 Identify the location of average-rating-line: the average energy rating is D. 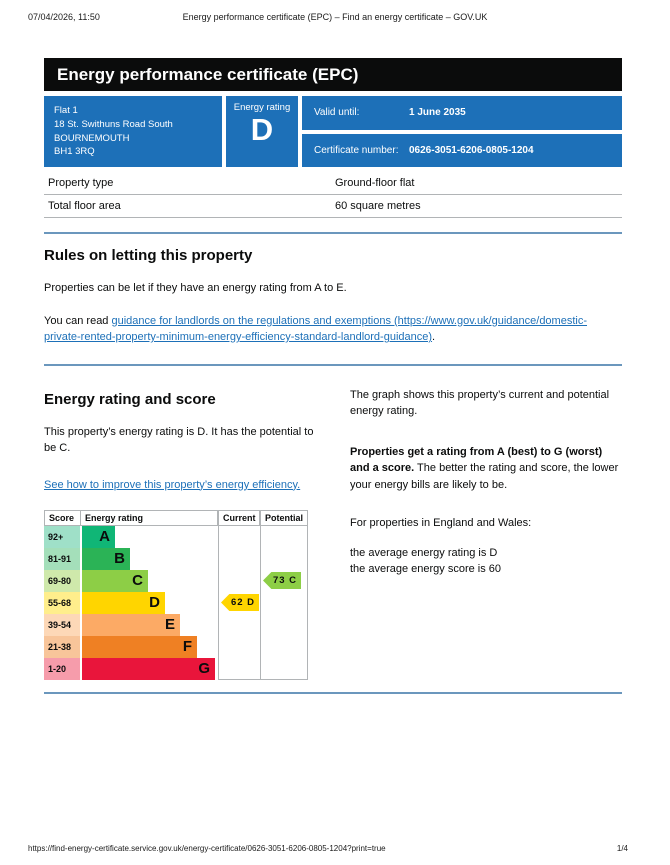
(424, 552).